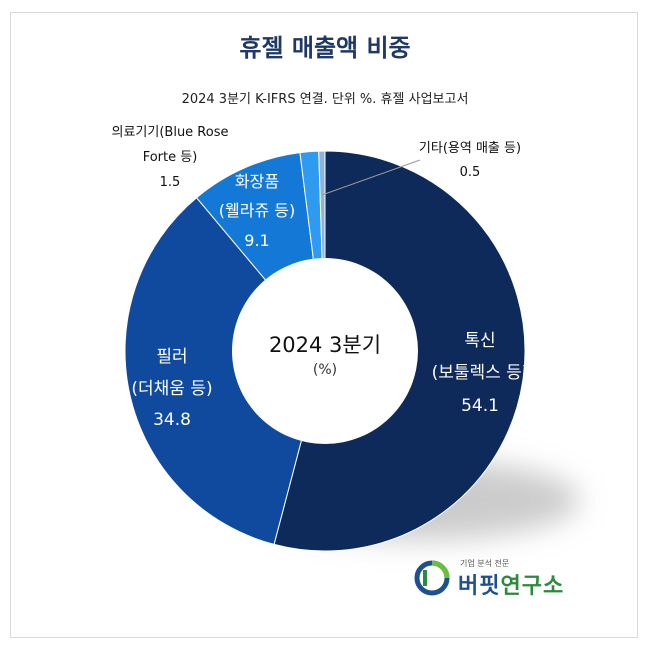 This screenshot has width=650, height=651. I want to click on chart-title: 휴젤 매출액 비중, so click(325, 48).